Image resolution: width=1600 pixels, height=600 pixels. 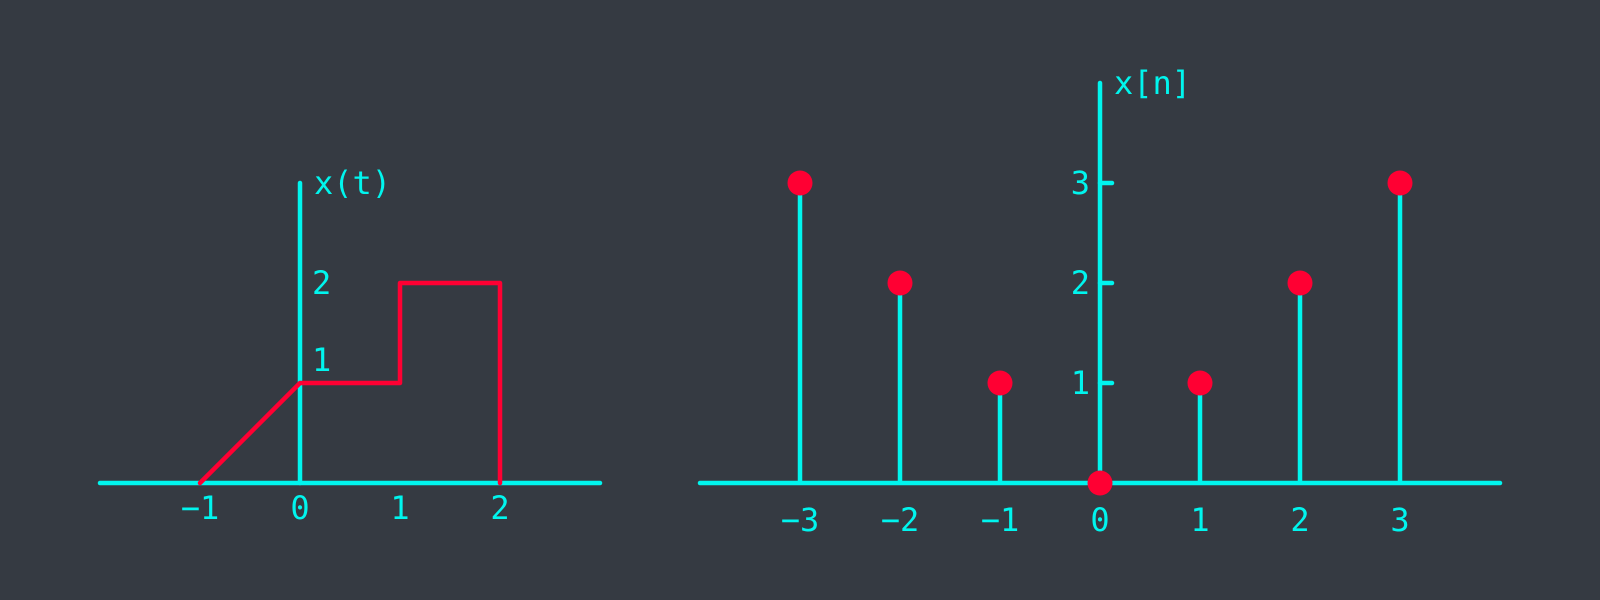 What do you see at coordinates (352, 183) in the screenshot?
I see `ct-y-axis-label: x(t)` at bounding box center [352, 183].